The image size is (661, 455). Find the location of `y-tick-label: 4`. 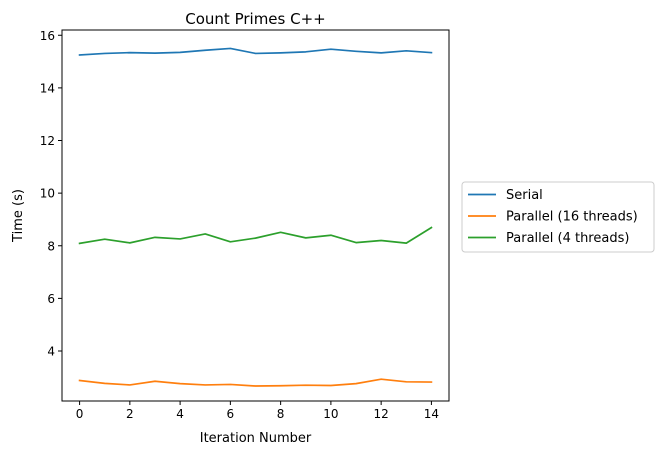

y-tick-label: 4 is located at coordinates (51, 352).